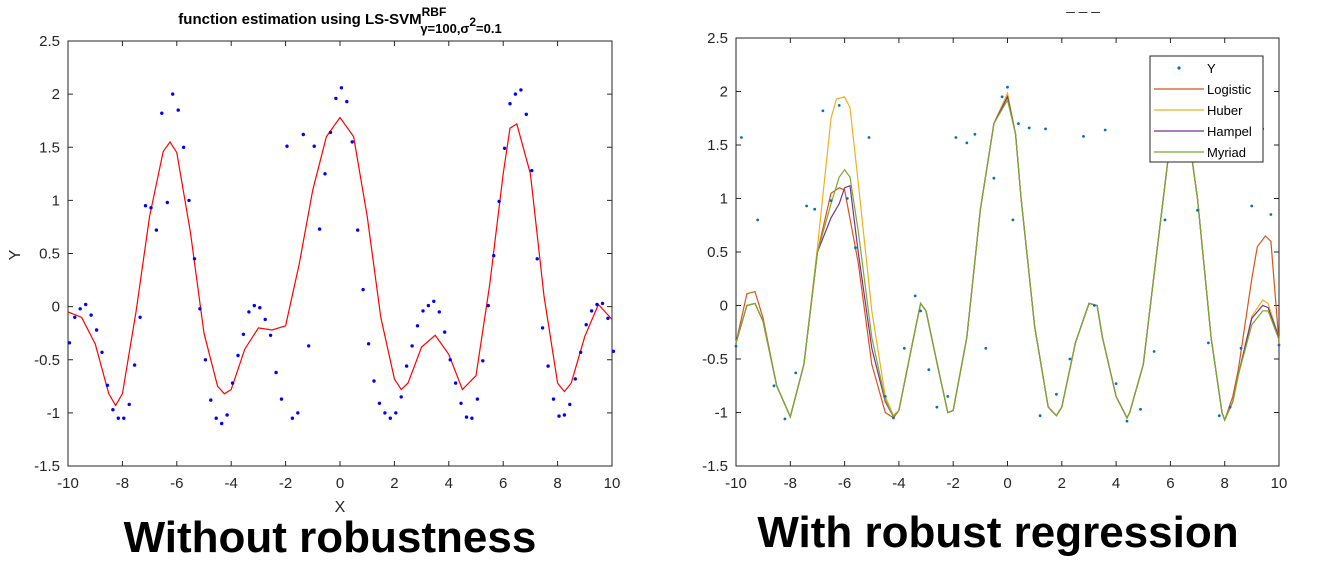 This screenshot has height=580, width=1341. What do you see at coordinates (47, 360) in the screenshot?
I see `y-tick-label: -0.5` at bounding box center [47, 360].